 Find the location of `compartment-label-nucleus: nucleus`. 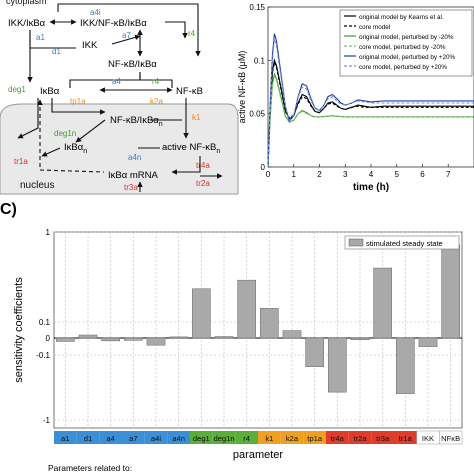

compartment-label-nucleus: nucleus is located at coordinates (37, 185).